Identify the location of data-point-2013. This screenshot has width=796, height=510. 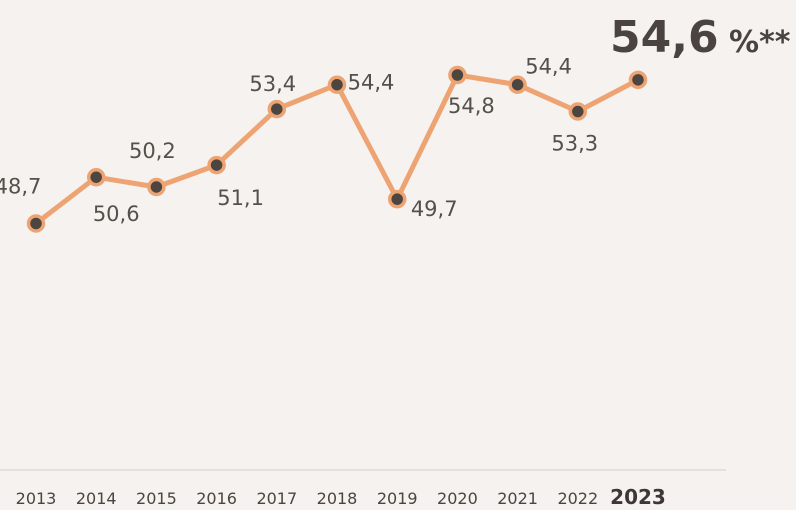
(36, 223).